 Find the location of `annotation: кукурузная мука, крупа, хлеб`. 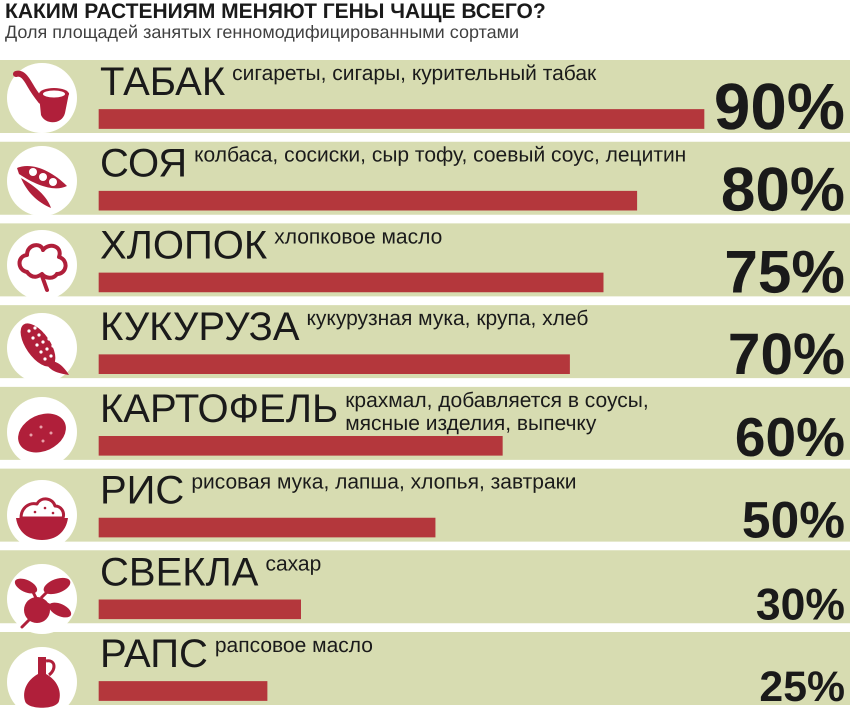

annotation: кукурузная мука, крупа, хлеб is located at coordinates (447, 318).